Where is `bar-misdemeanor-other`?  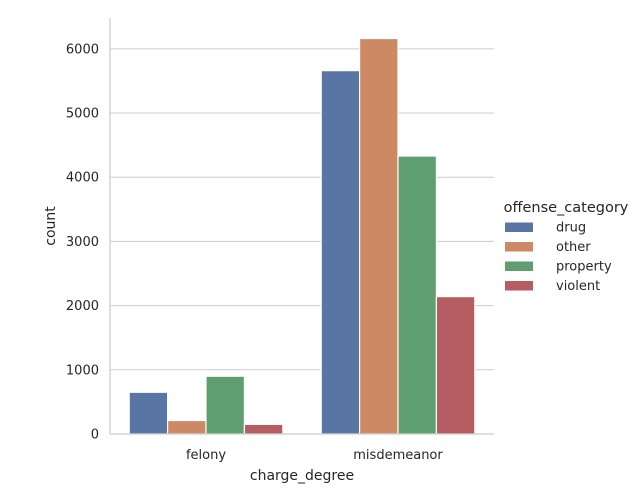 bar-misdemeanor-other is located at coordinates (379, 236).